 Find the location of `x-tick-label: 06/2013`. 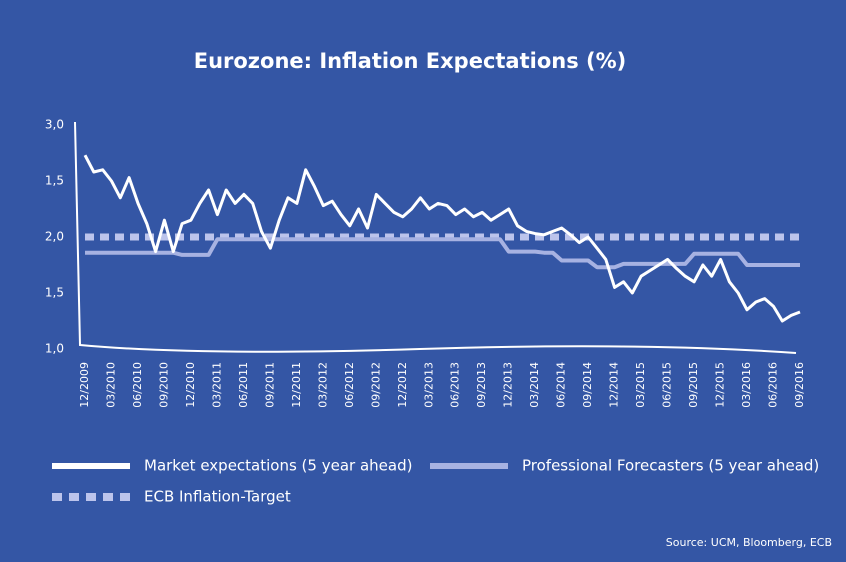

x-tick-label: 06/2013 is located at coordinates (455, 385).